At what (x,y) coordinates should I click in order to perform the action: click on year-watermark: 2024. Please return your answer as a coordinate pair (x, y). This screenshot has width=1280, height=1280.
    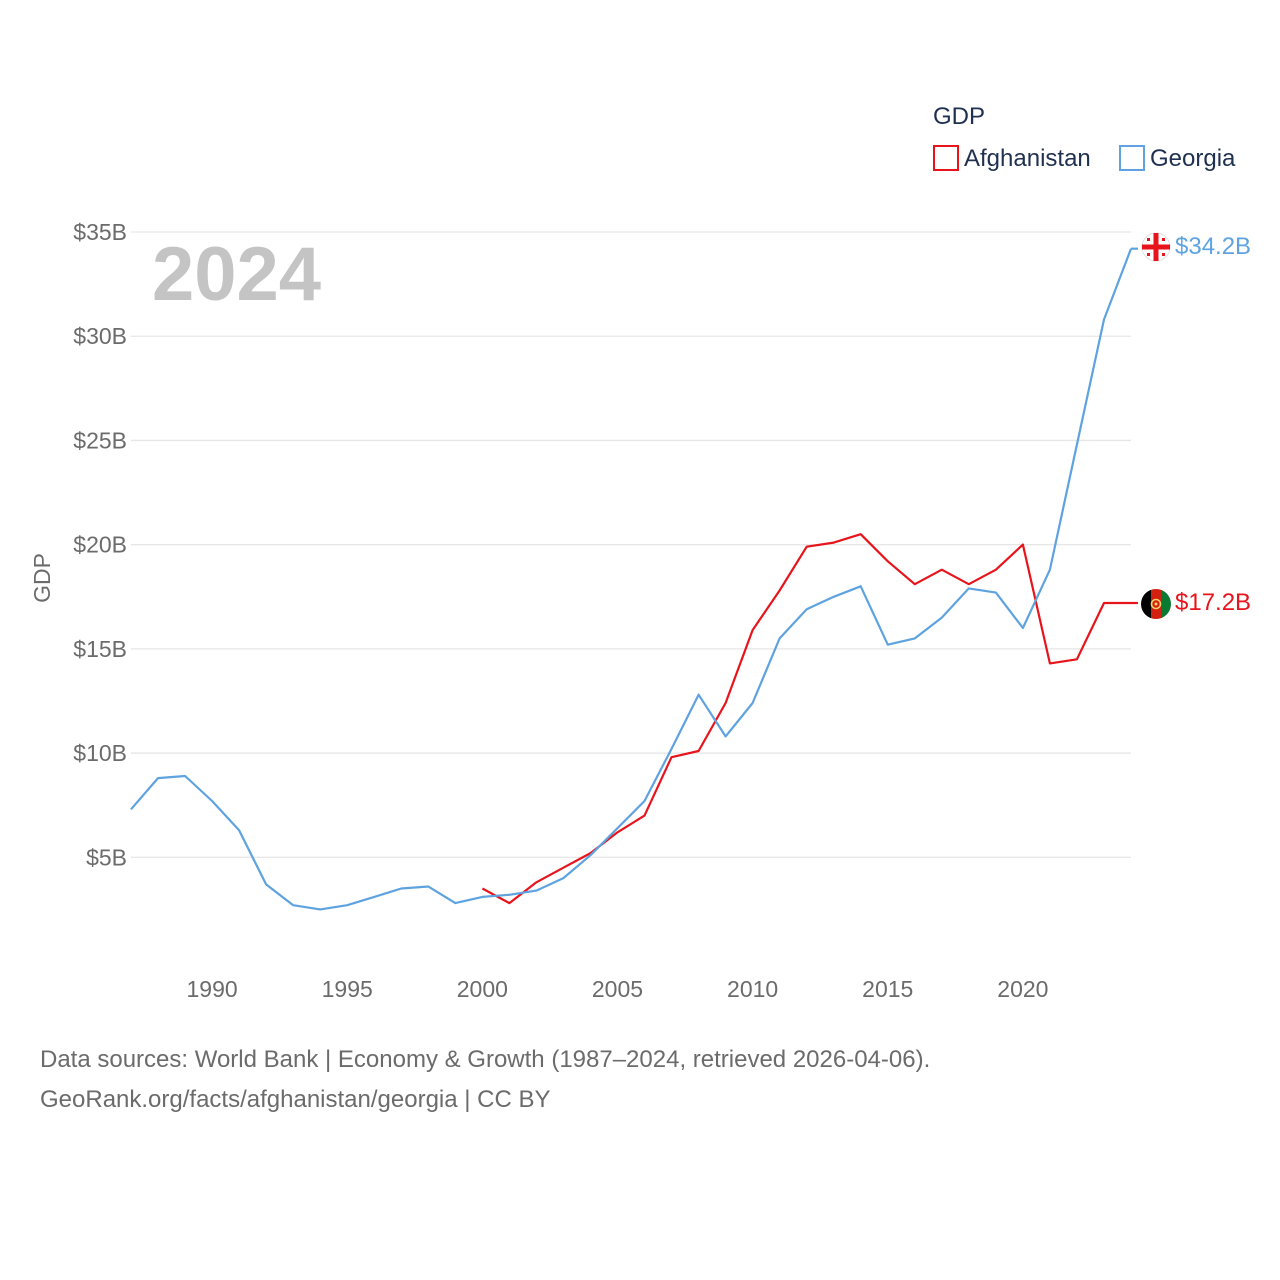
    Looking at the image, I should click on (236, 274).